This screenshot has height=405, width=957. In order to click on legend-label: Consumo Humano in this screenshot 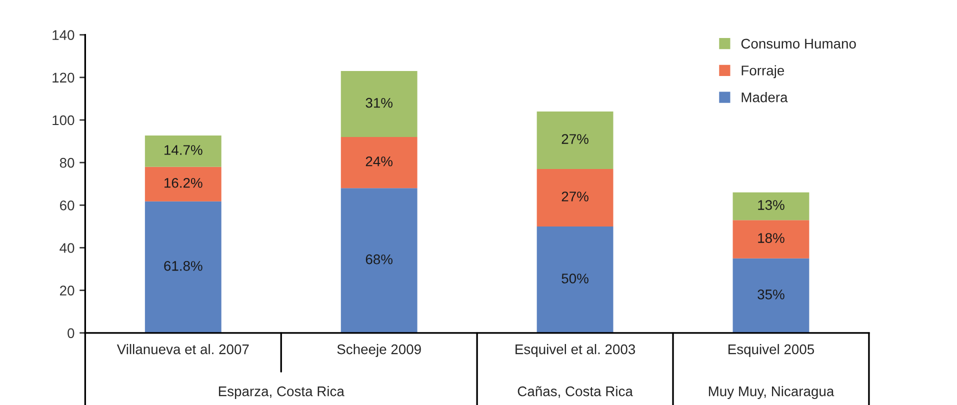, I will do `click(798, 43)`.